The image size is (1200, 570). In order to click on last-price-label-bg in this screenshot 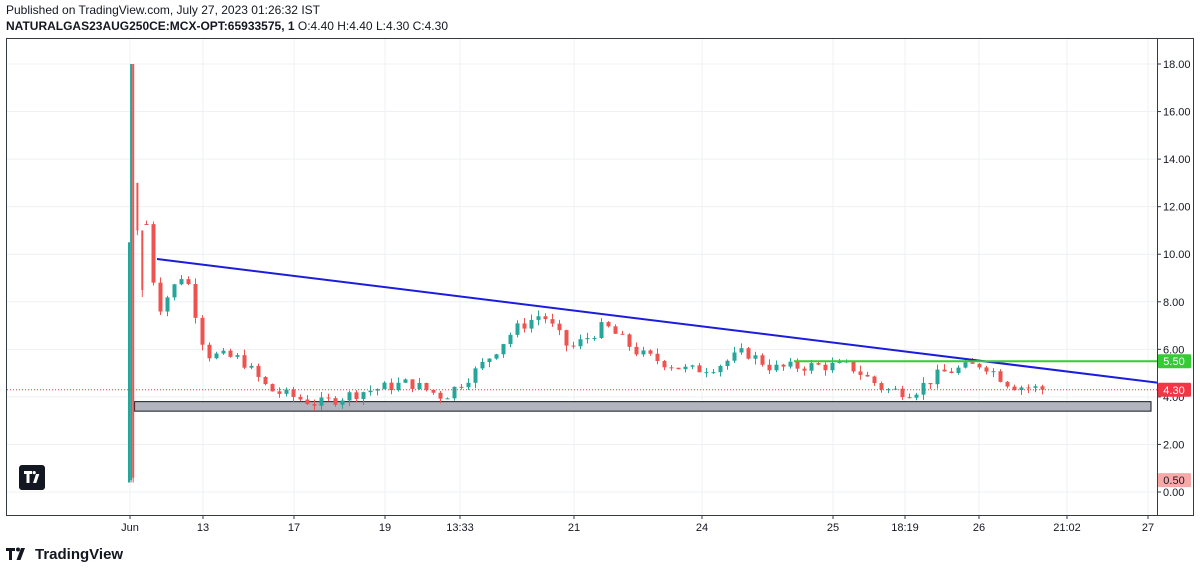, I will do `click(1174, 389)`.